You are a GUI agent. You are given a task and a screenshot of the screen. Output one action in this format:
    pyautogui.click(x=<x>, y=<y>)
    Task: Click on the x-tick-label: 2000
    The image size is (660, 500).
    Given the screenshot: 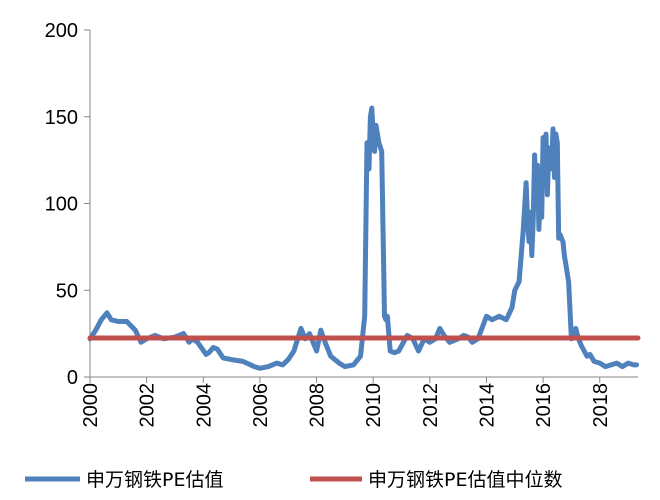 What is the action you would take?
    pyautogui.click(x=91, y=405)
    